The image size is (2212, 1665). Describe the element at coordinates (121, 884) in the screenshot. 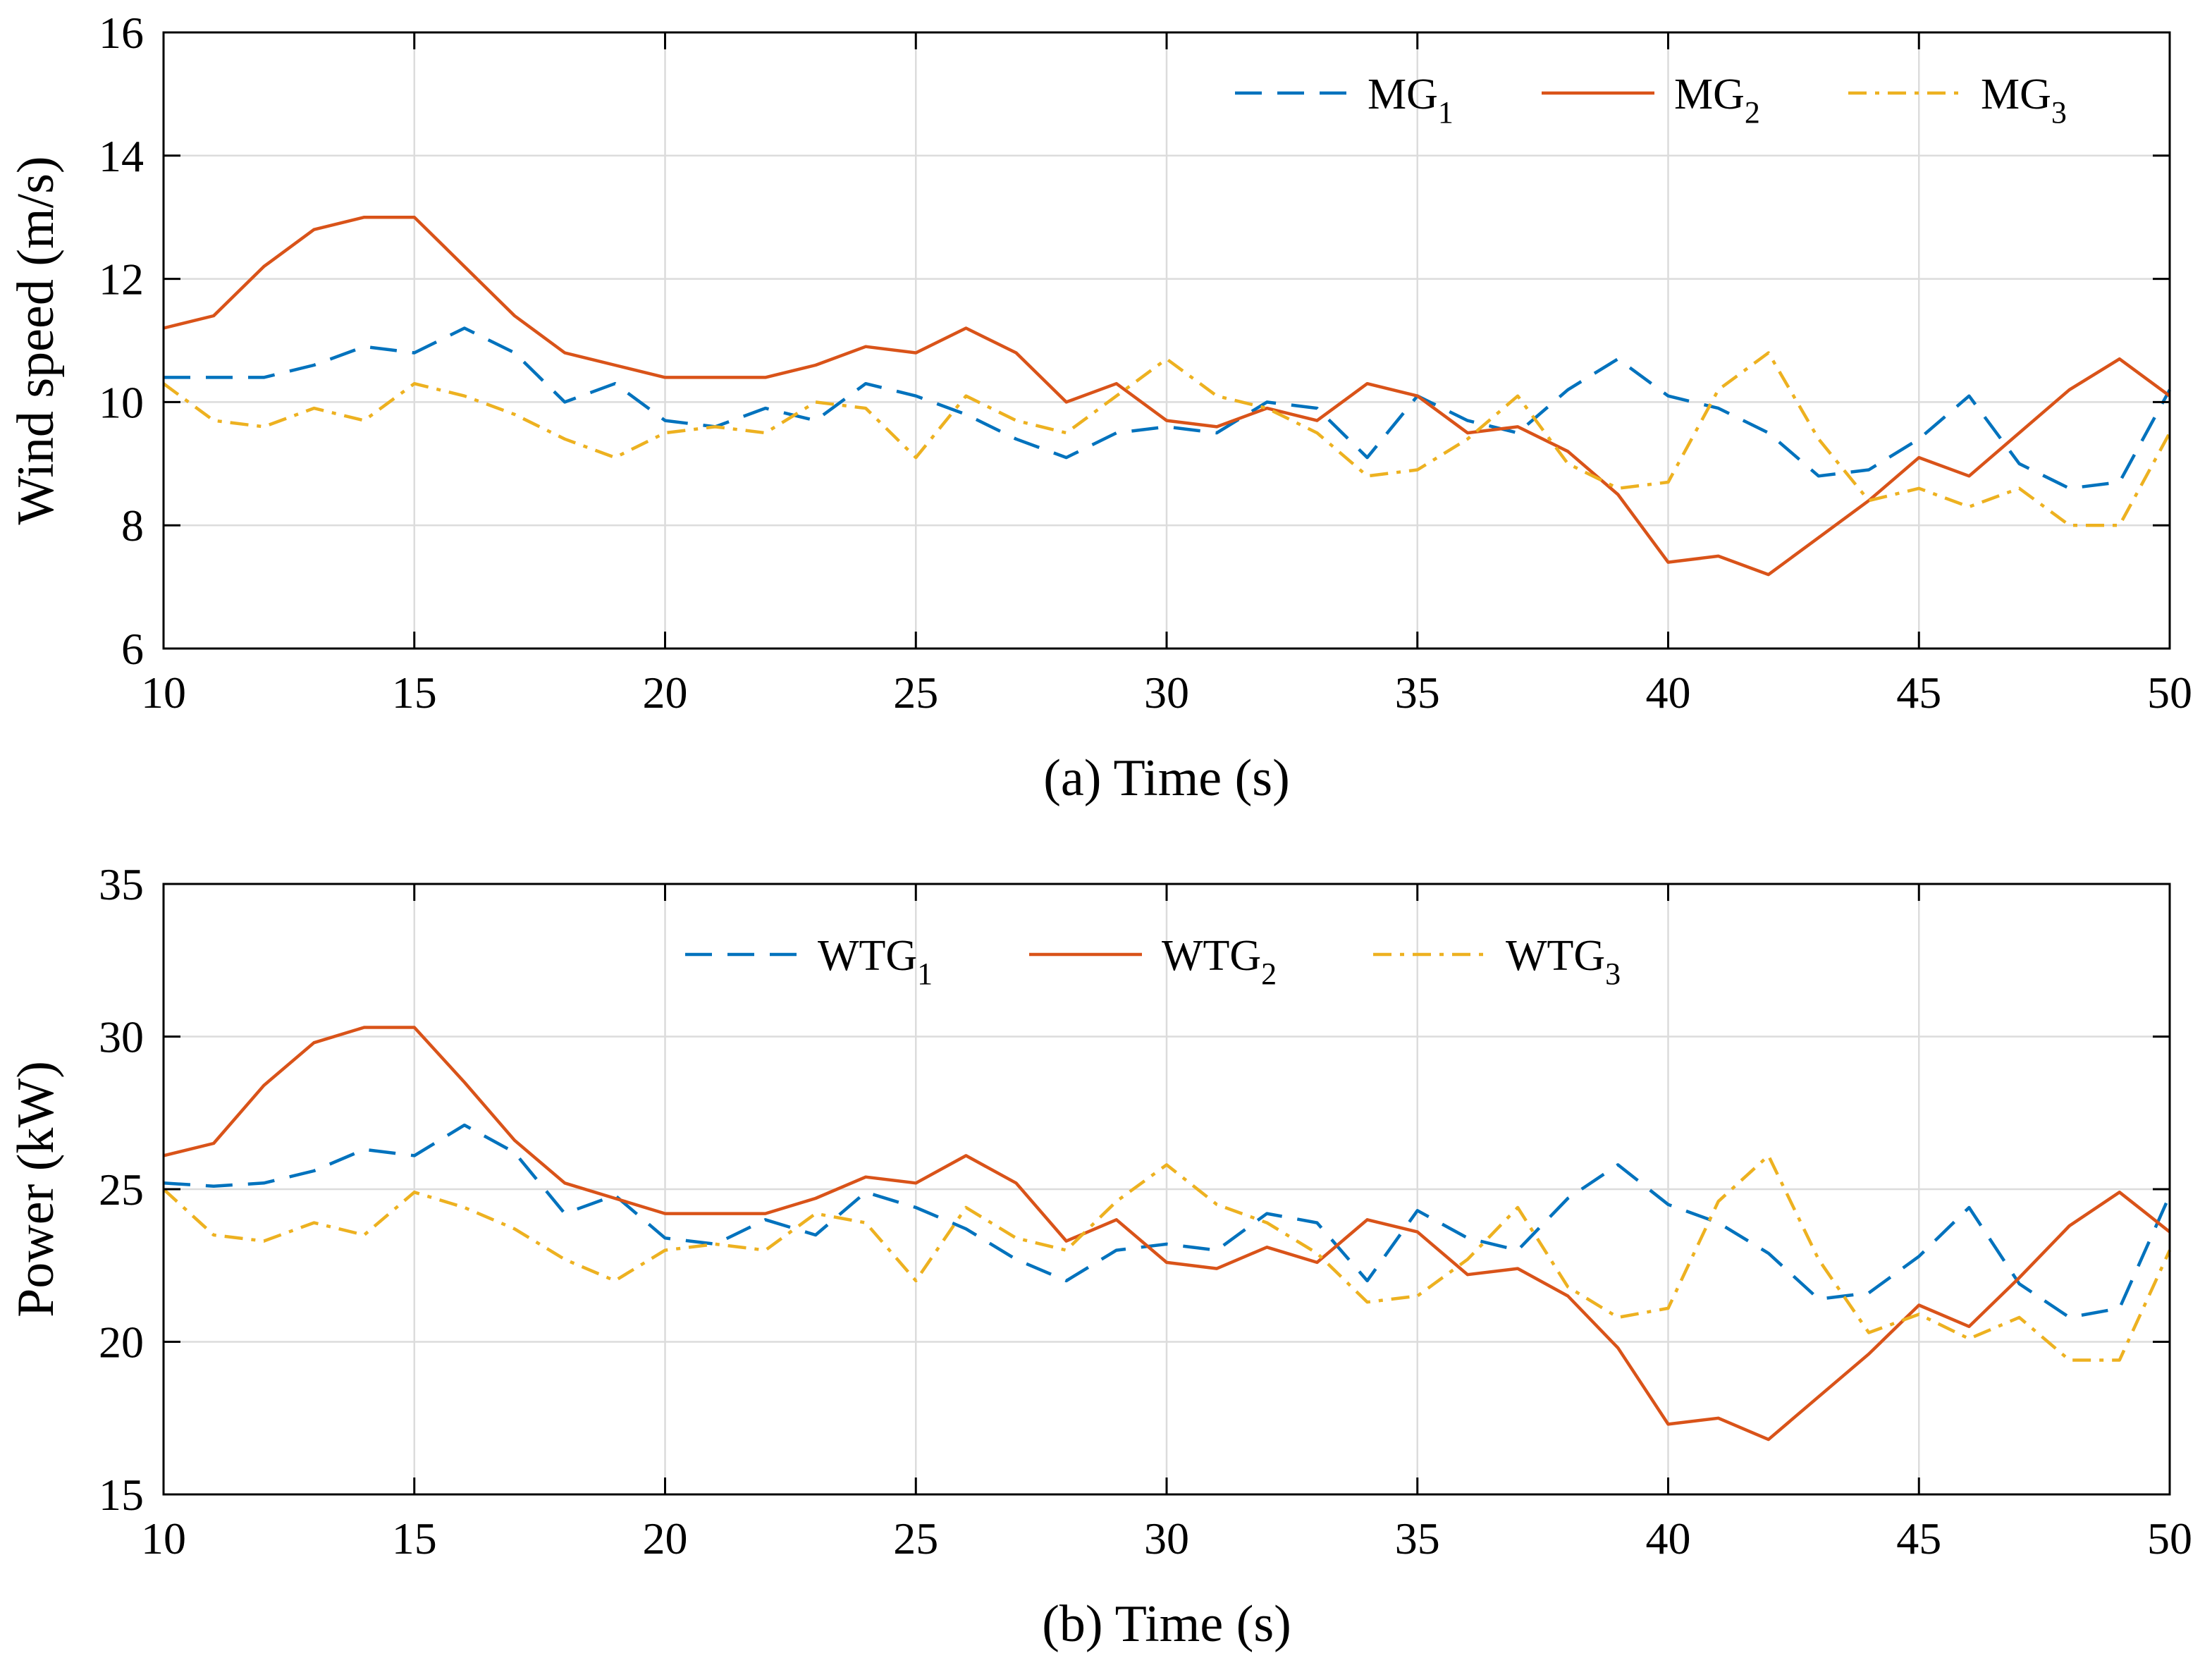

I see `y-tick-label: 35` at that location.